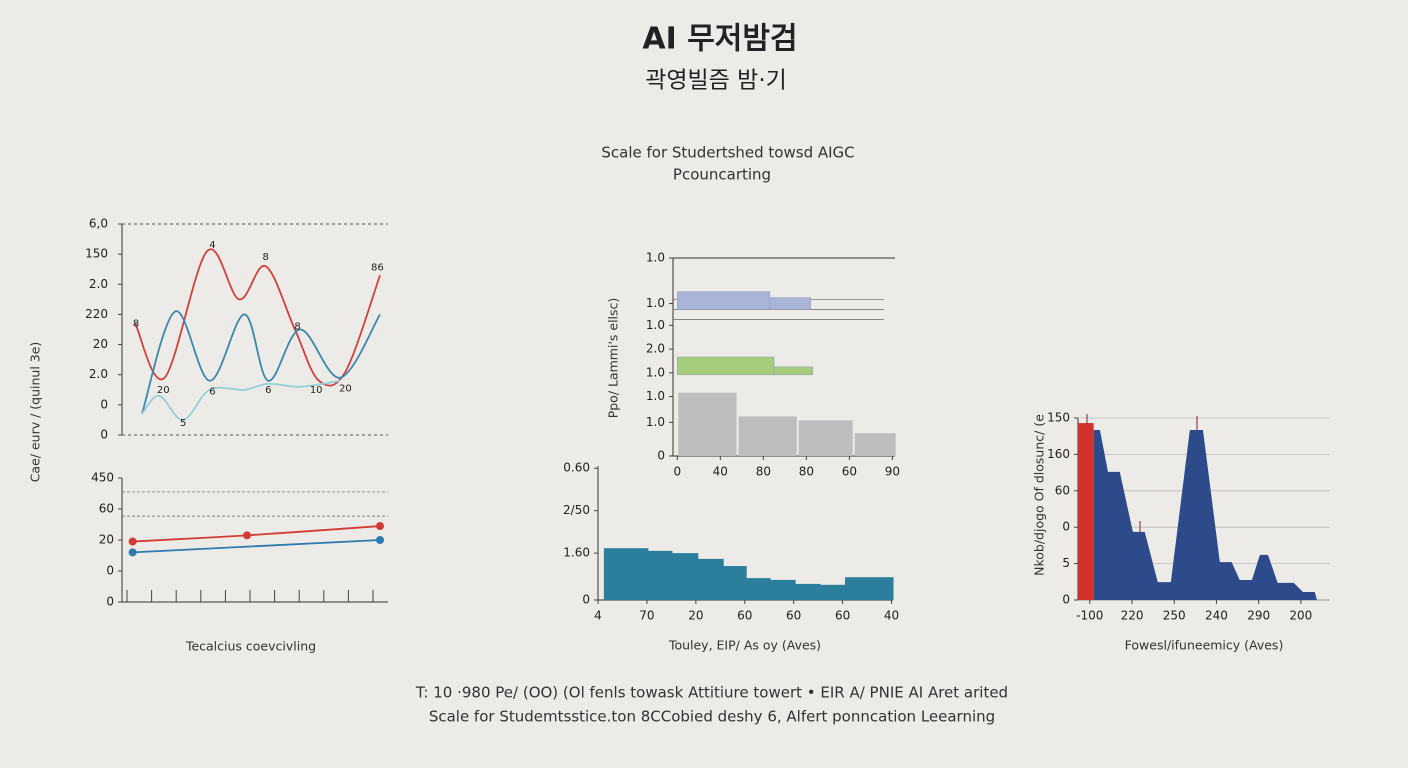 The image size is (1408, 768). What do you see at coordinates (183, 423) in the screenshot?
I see `annotation: 5` at bounding box center [183, 423].